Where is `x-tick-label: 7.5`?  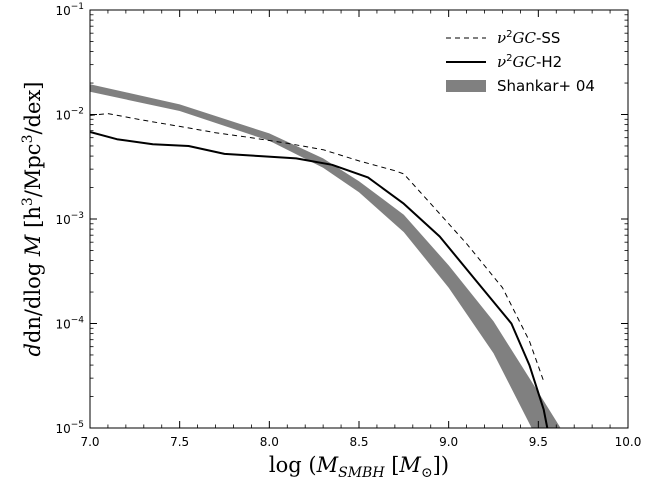
x-tick-label: 7.5 is located at coordinates (179, 442).